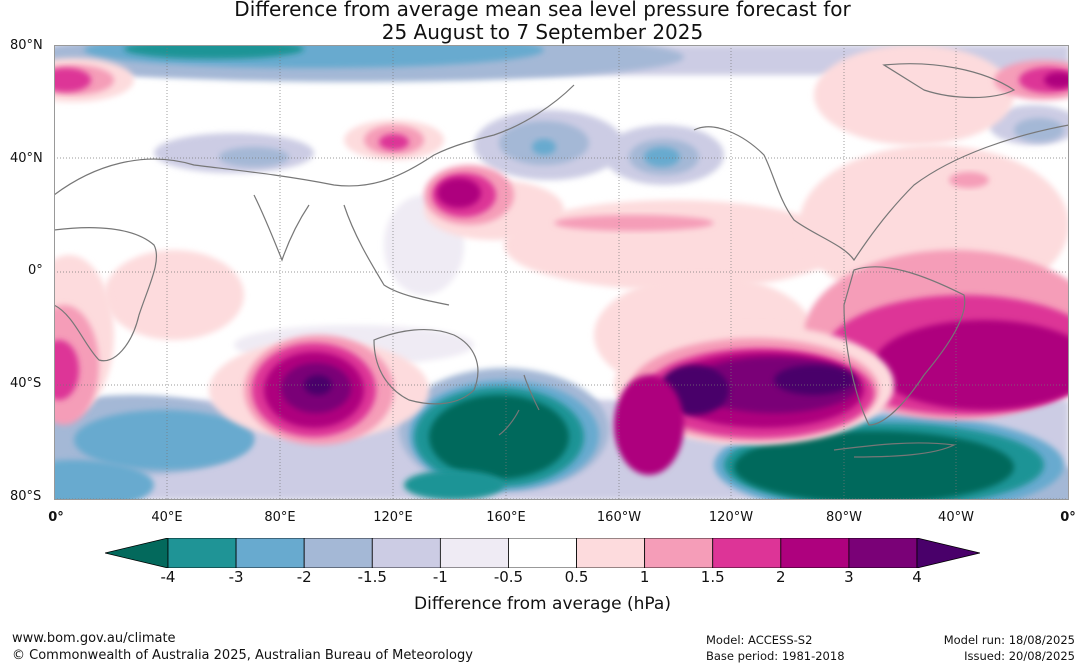  What do you see at coordinates (576, 577) in the screenshot?
I see `colorbar-tick-label: 0.5` at bounding box center [576, 577].